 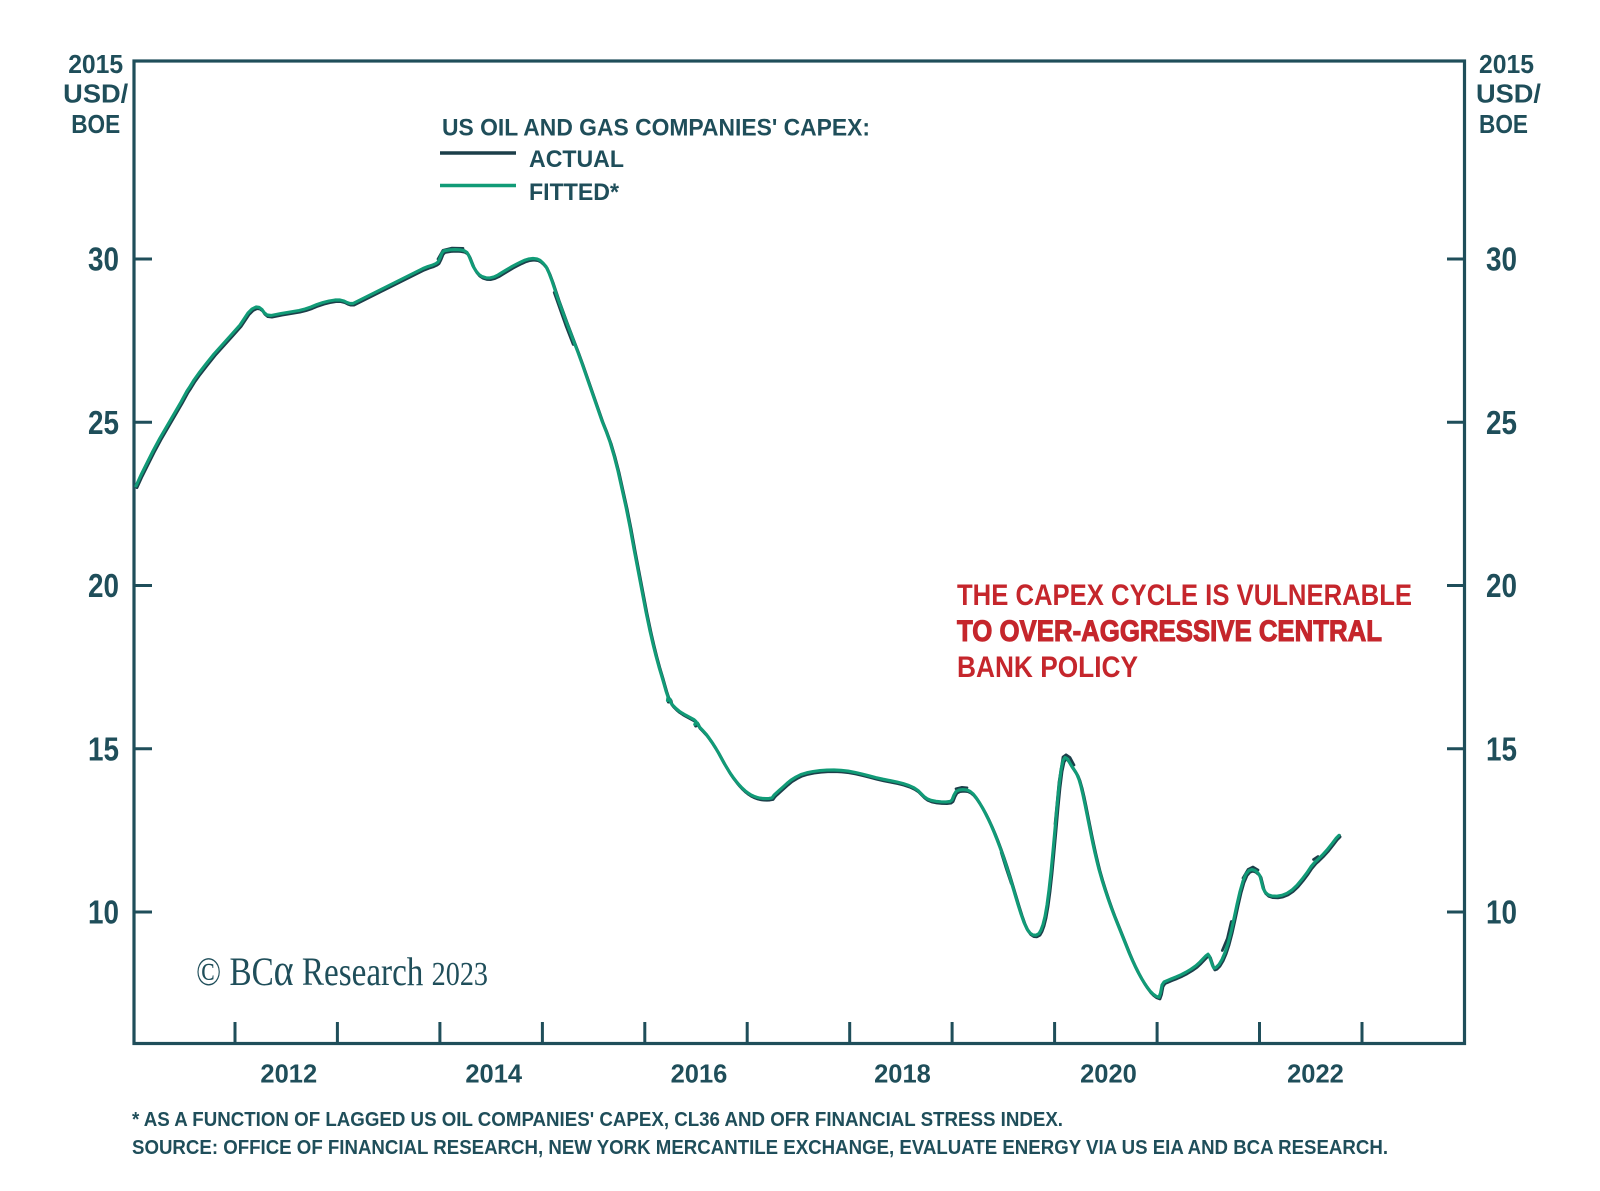 I want to click on svg-text: 2012, so click(x=288, y=1075).